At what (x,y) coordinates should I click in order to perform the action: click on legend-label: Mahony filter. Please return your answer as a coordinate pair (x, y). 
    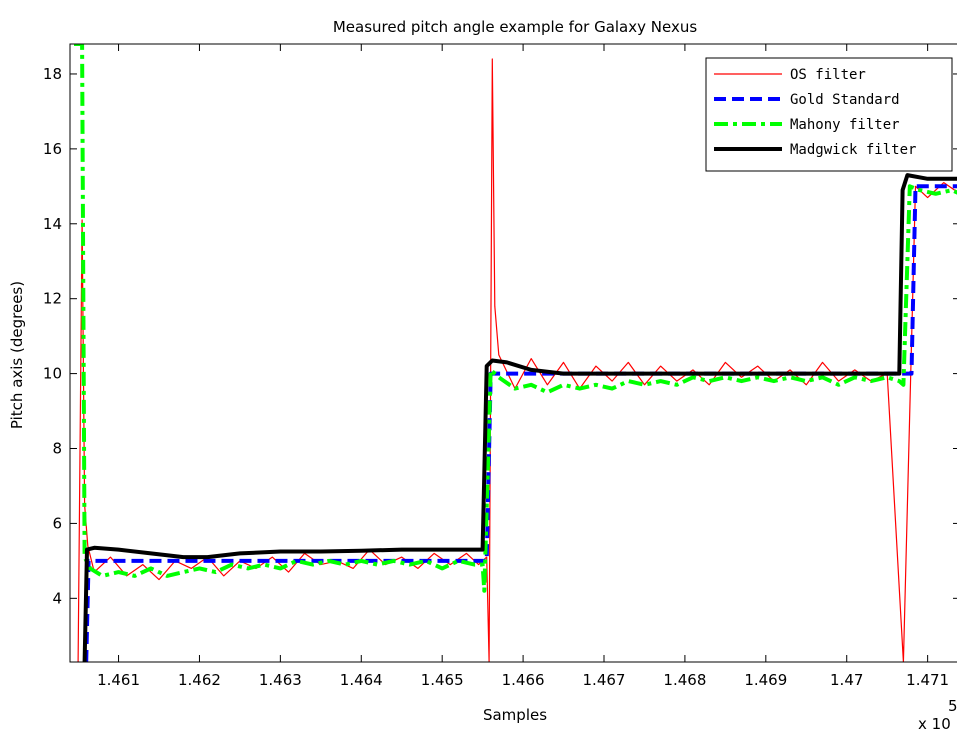
    Looking at the image, I should click on (845, 125).